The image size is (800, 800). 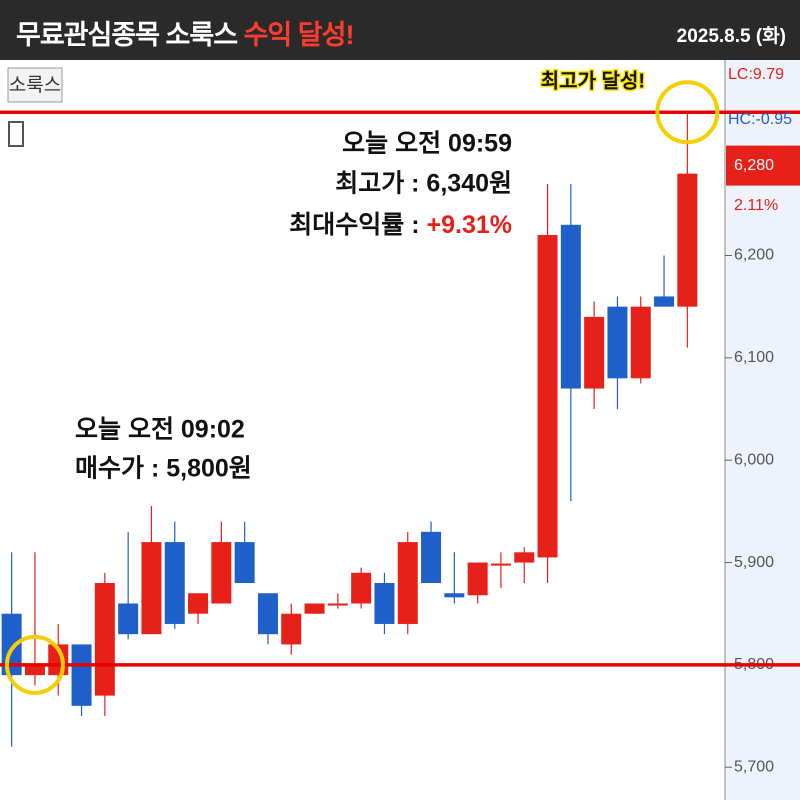 I want to click on peak-label: 최고가 달성!, so click(x=593, y=80).